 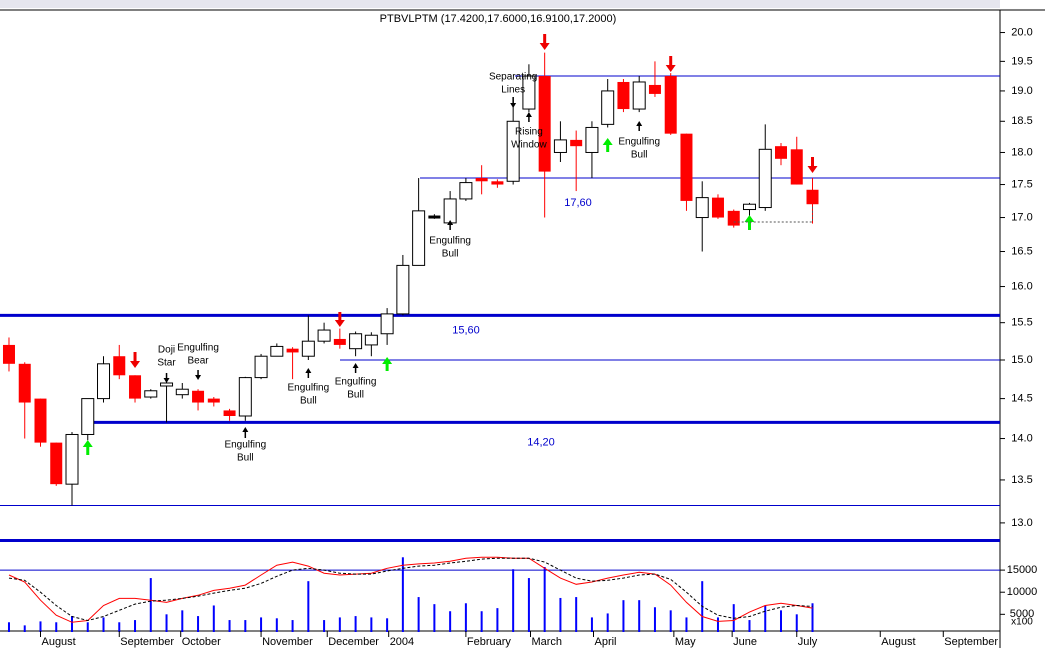 What do you see at coordinates (1021, 323) in the screenshot?
I see `y-tick-label: 15.5` at bounding box center [1021, 323].